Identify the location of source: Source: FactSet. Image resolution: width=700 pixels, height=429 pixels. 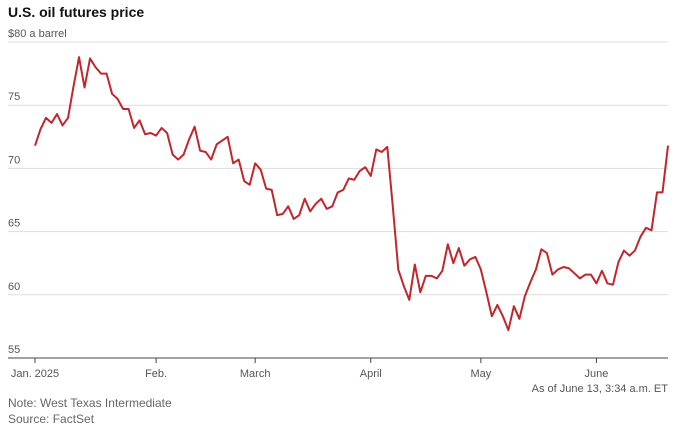
(51, 419).